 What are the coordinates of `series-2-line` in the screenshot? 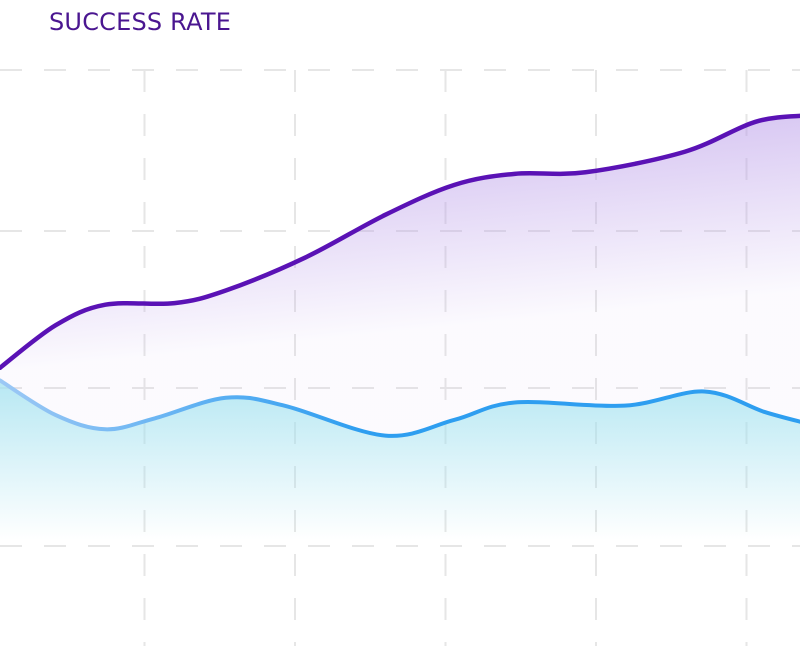 It's located at (400, 408).